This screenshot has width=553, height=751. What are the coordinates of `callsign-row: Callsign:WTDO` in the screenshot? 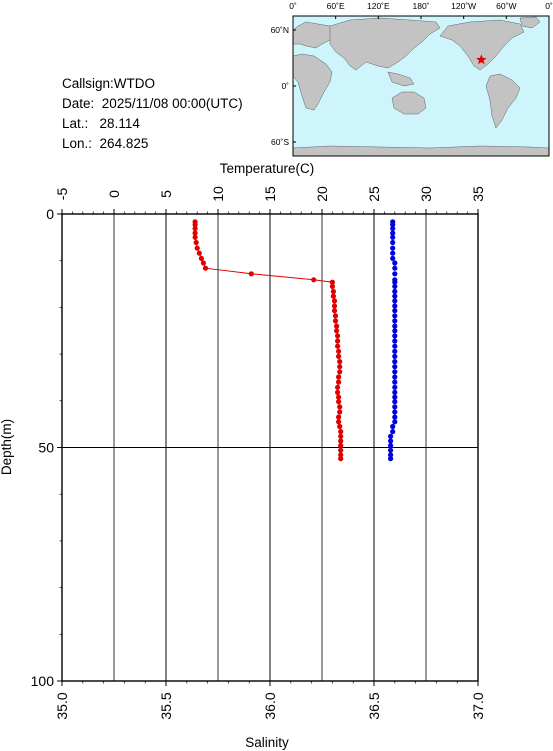 It's located at (152, 84).